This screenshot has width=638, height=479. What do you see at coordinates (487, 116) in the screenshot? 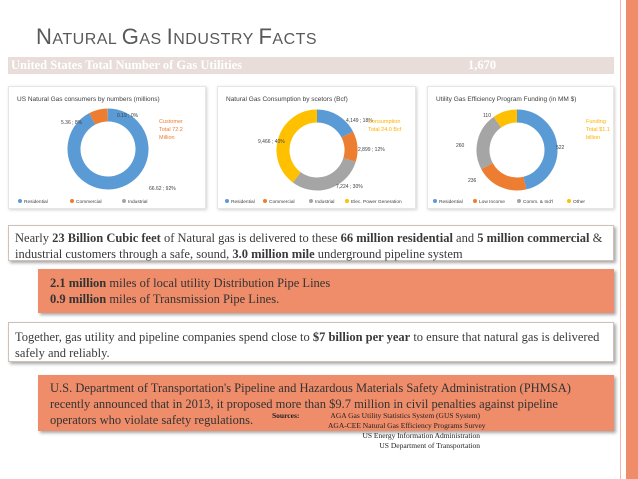
I see `data-label: 110` at bounding box center [487, 116].